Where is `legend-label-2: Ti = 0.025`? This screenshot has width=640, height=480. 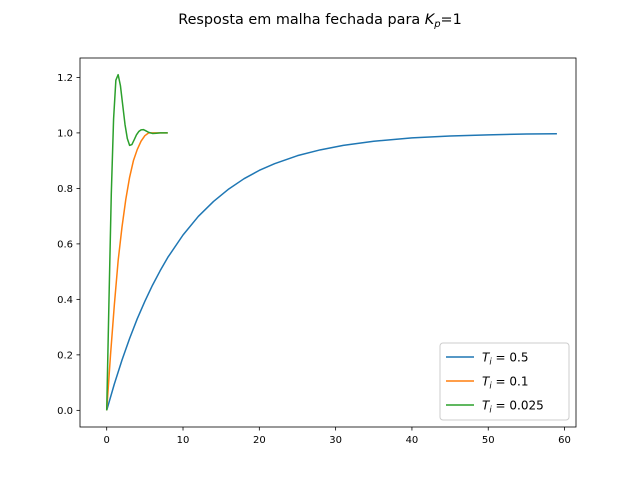
legend-label-2: Ti = 0.025 is located at coordinates (513, 407).